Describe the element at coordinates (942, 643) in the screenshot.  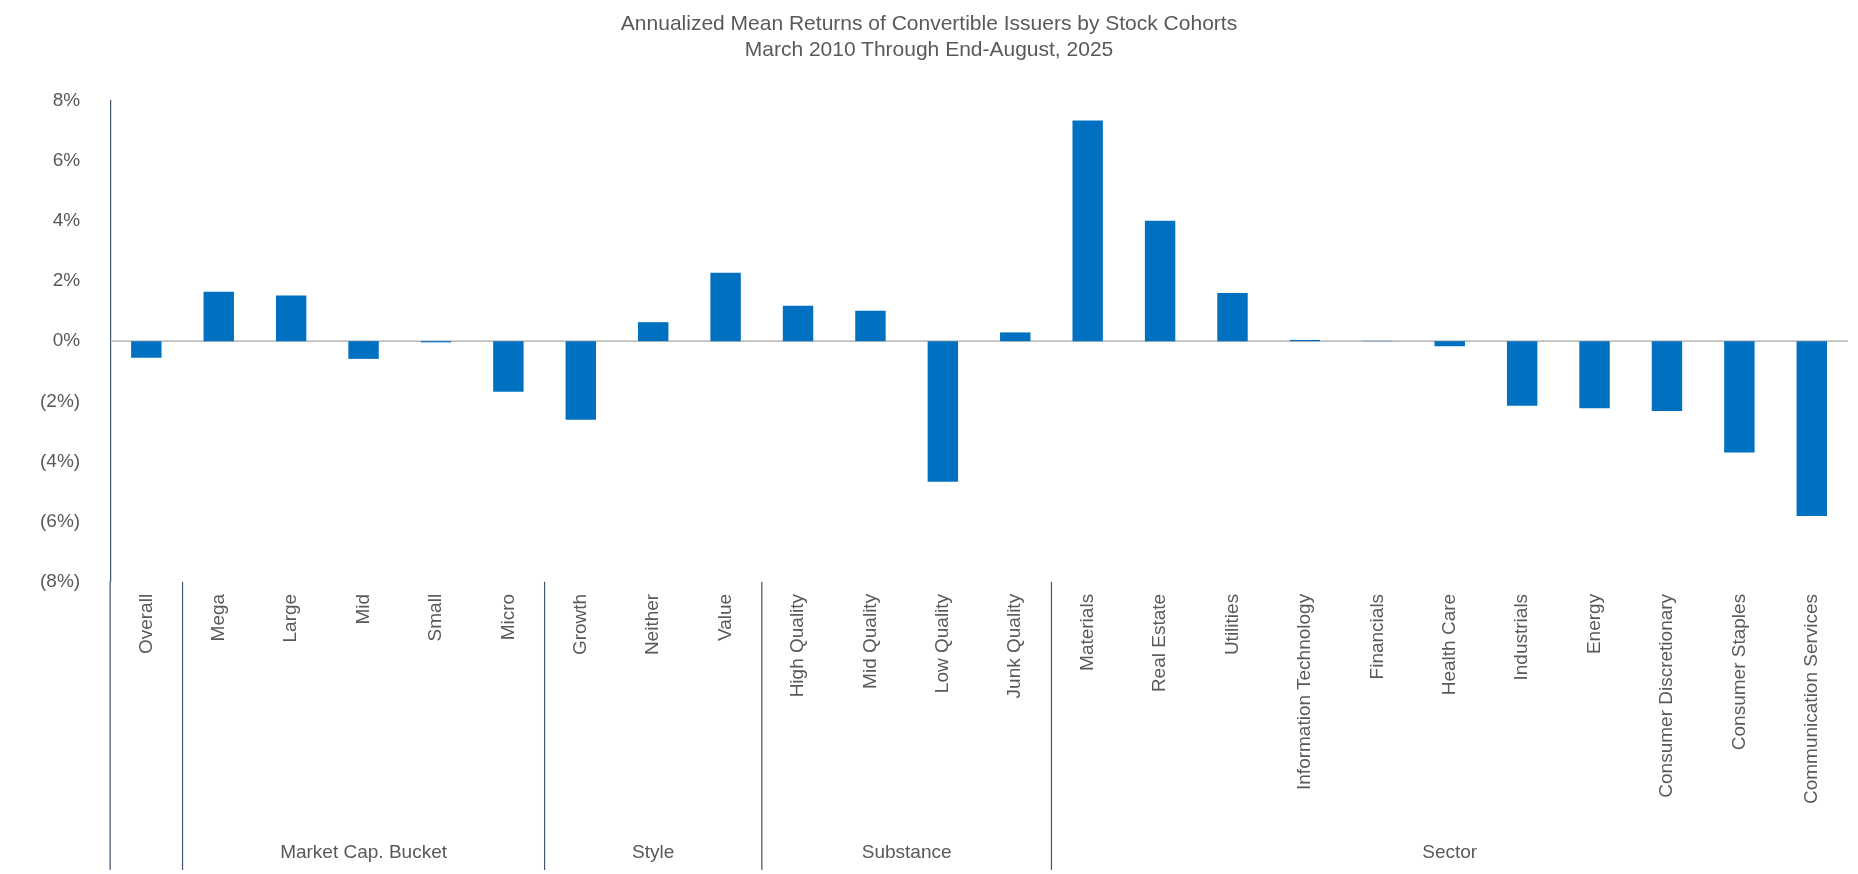
I see `x-tick-label: Low Quality` at that location.